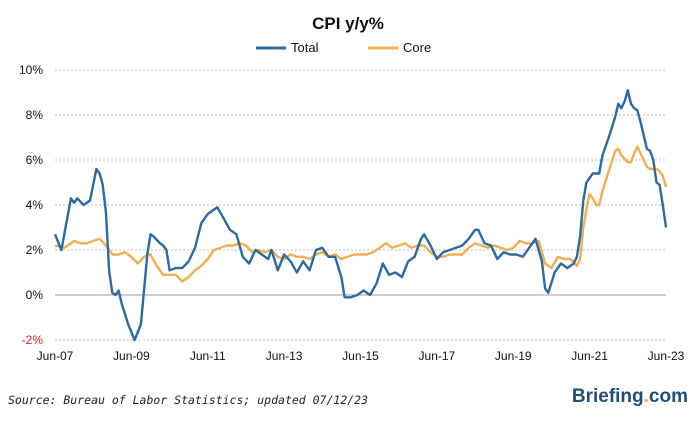  Describe the element at coordinates (589, 356) in the screenshot. I see `x-tick-label: Jun-21` at that location.